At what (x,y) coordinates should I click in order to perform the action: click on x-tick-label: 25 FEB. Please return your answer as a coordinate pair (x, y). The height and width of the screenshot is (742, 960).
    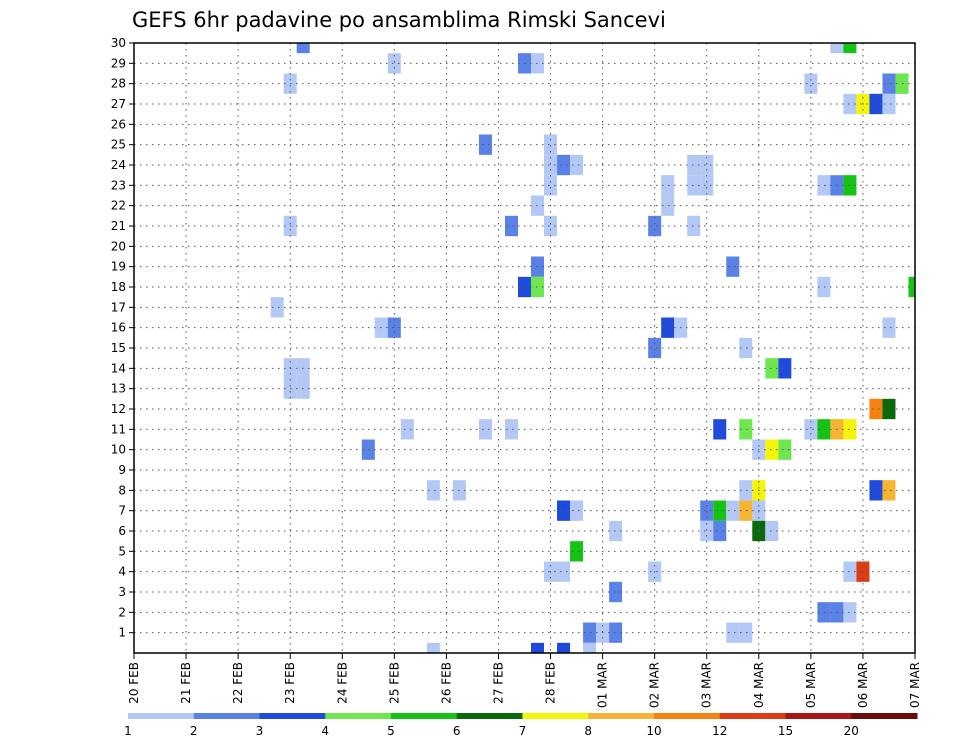
    Looking at the image, I should click on (394, 683).